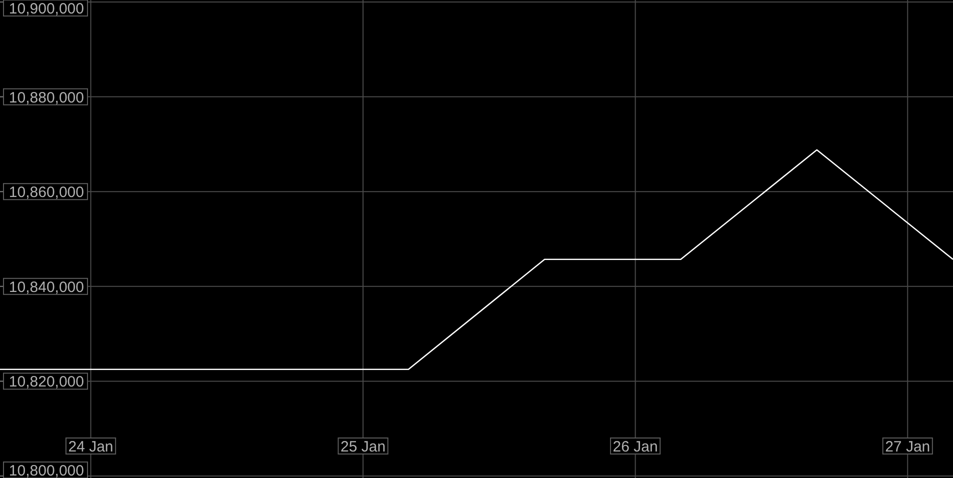 The image size is (953, 478). Describe the element at coordinates (46, 470) in the screenshot. I see `y-tick-label: 10,800,000` at that location.